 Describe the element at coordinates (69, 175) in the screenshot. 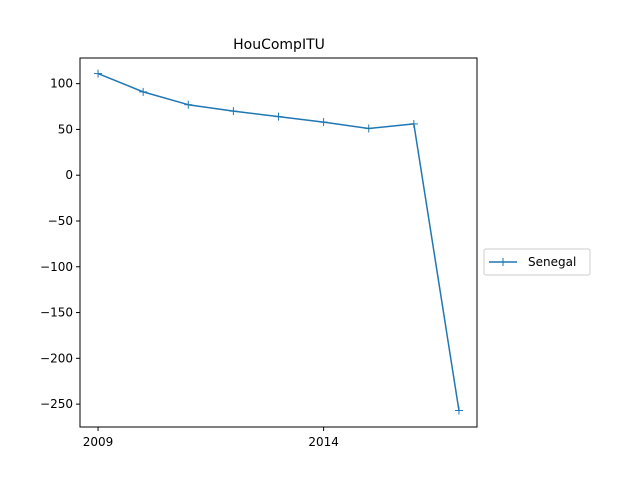

I see `y-tick-label: 0` at that location.